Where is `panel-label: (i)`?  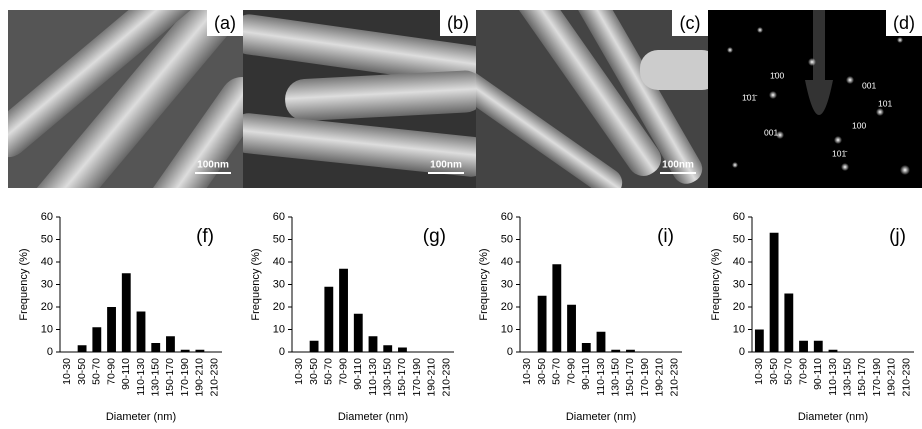
panel-label: (i) is located at coordinates (665, 236).